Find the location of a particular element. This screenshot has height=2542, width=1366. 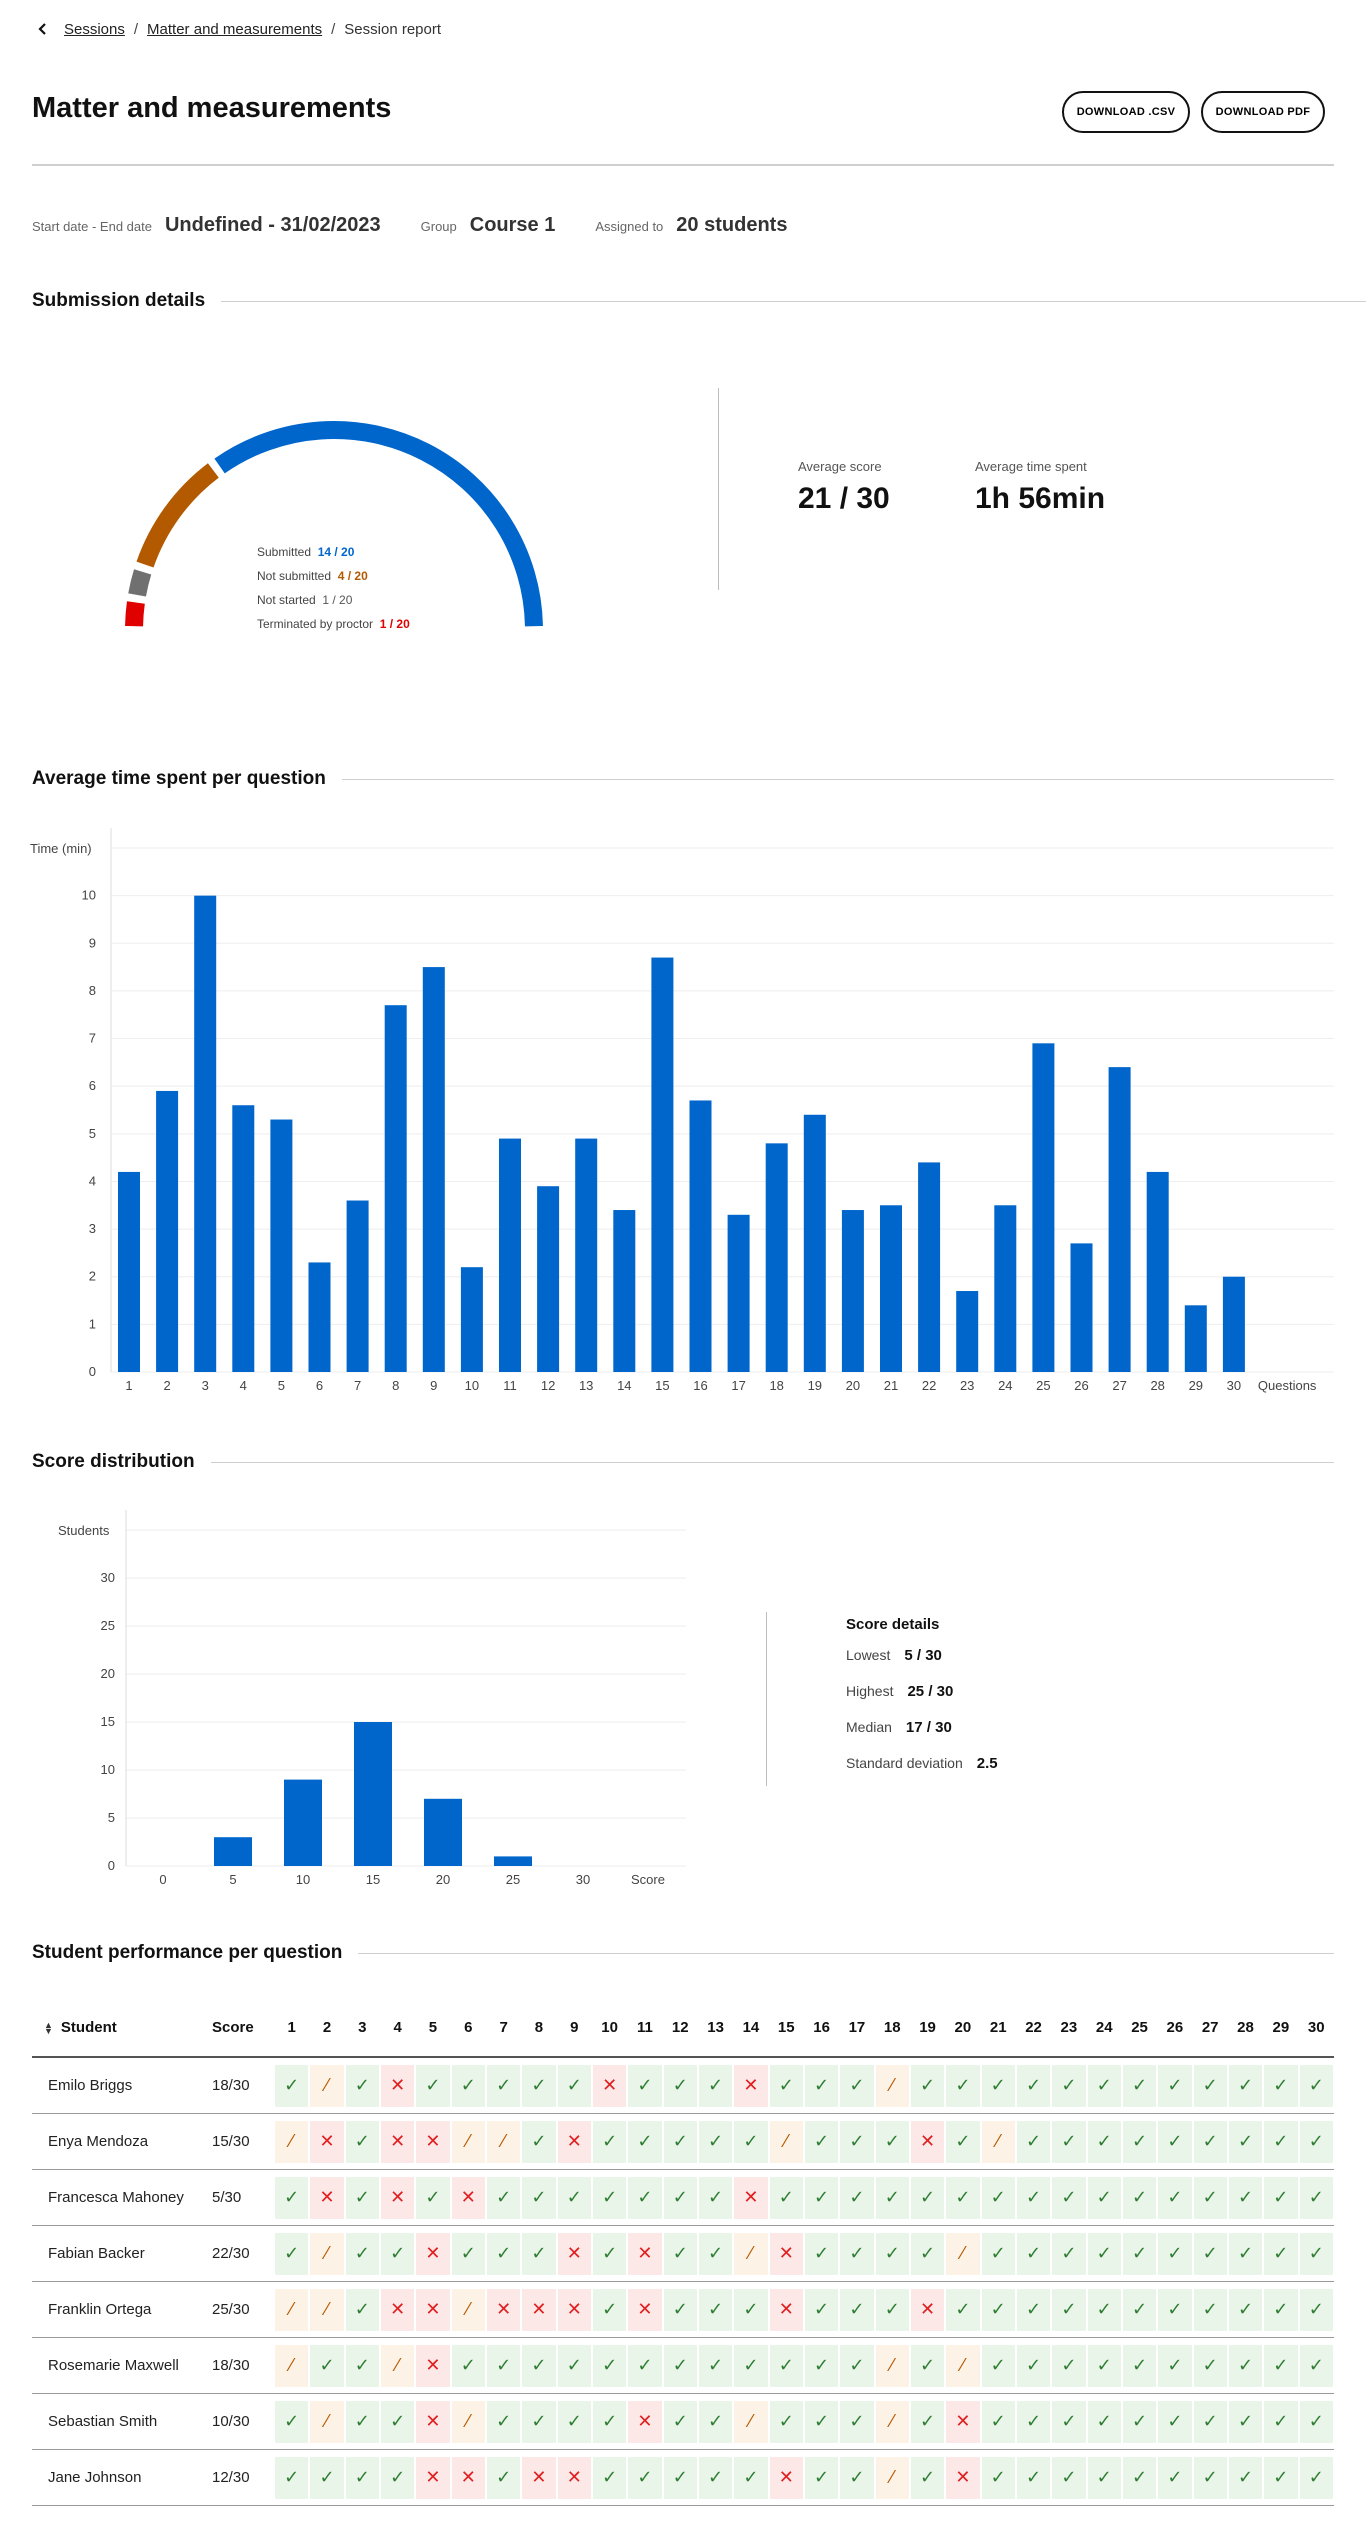

student-score: 15/30 is located at coordinates (243, 2142).